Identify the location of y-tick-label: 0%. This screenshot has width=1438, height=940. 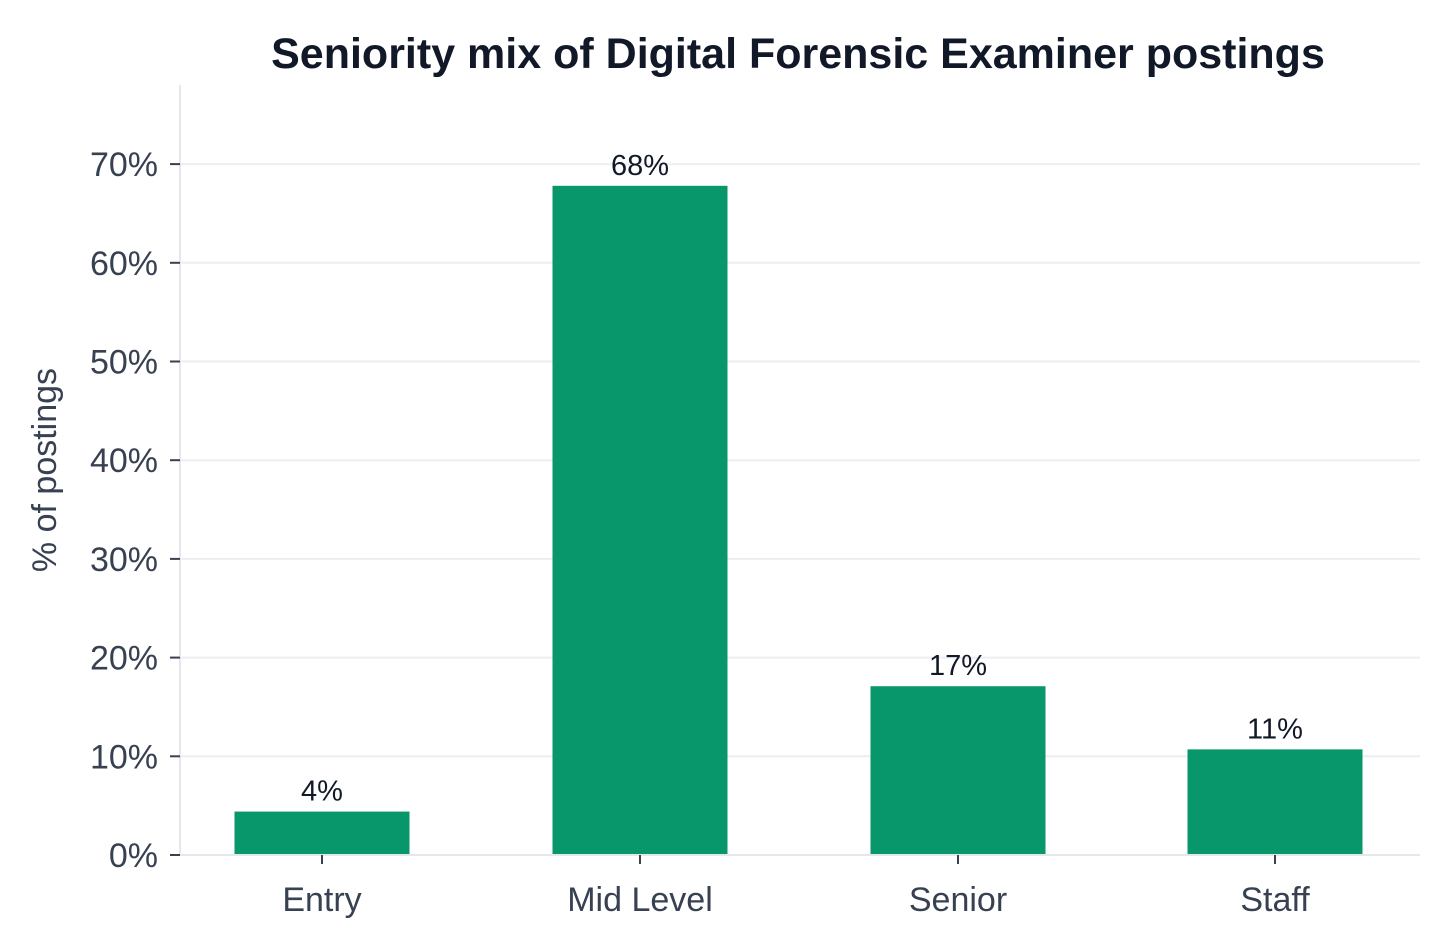
(133, 856).